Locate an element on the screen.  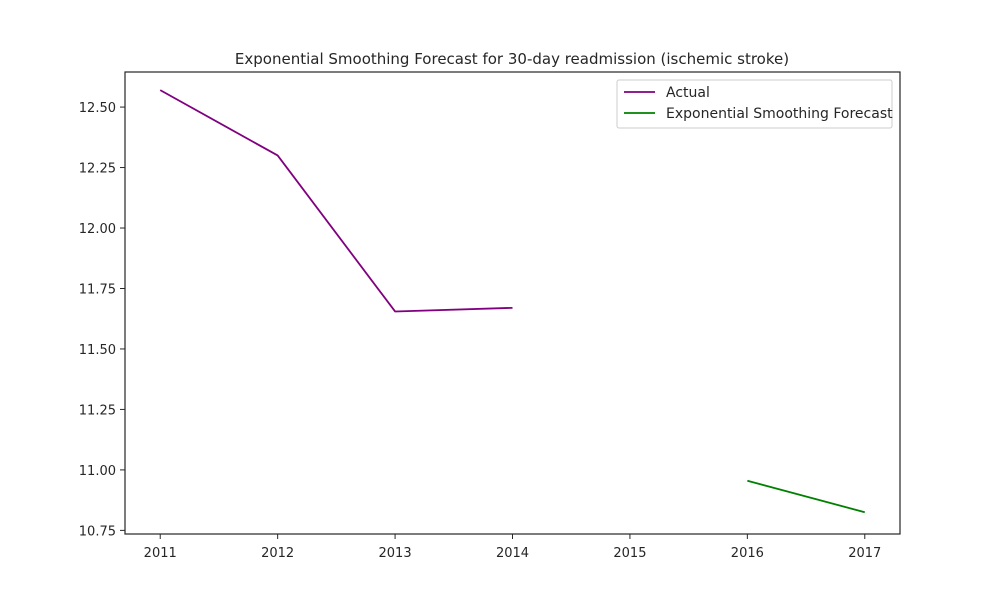
x-tick-label: 2015 is located at coordinates (629, 553).